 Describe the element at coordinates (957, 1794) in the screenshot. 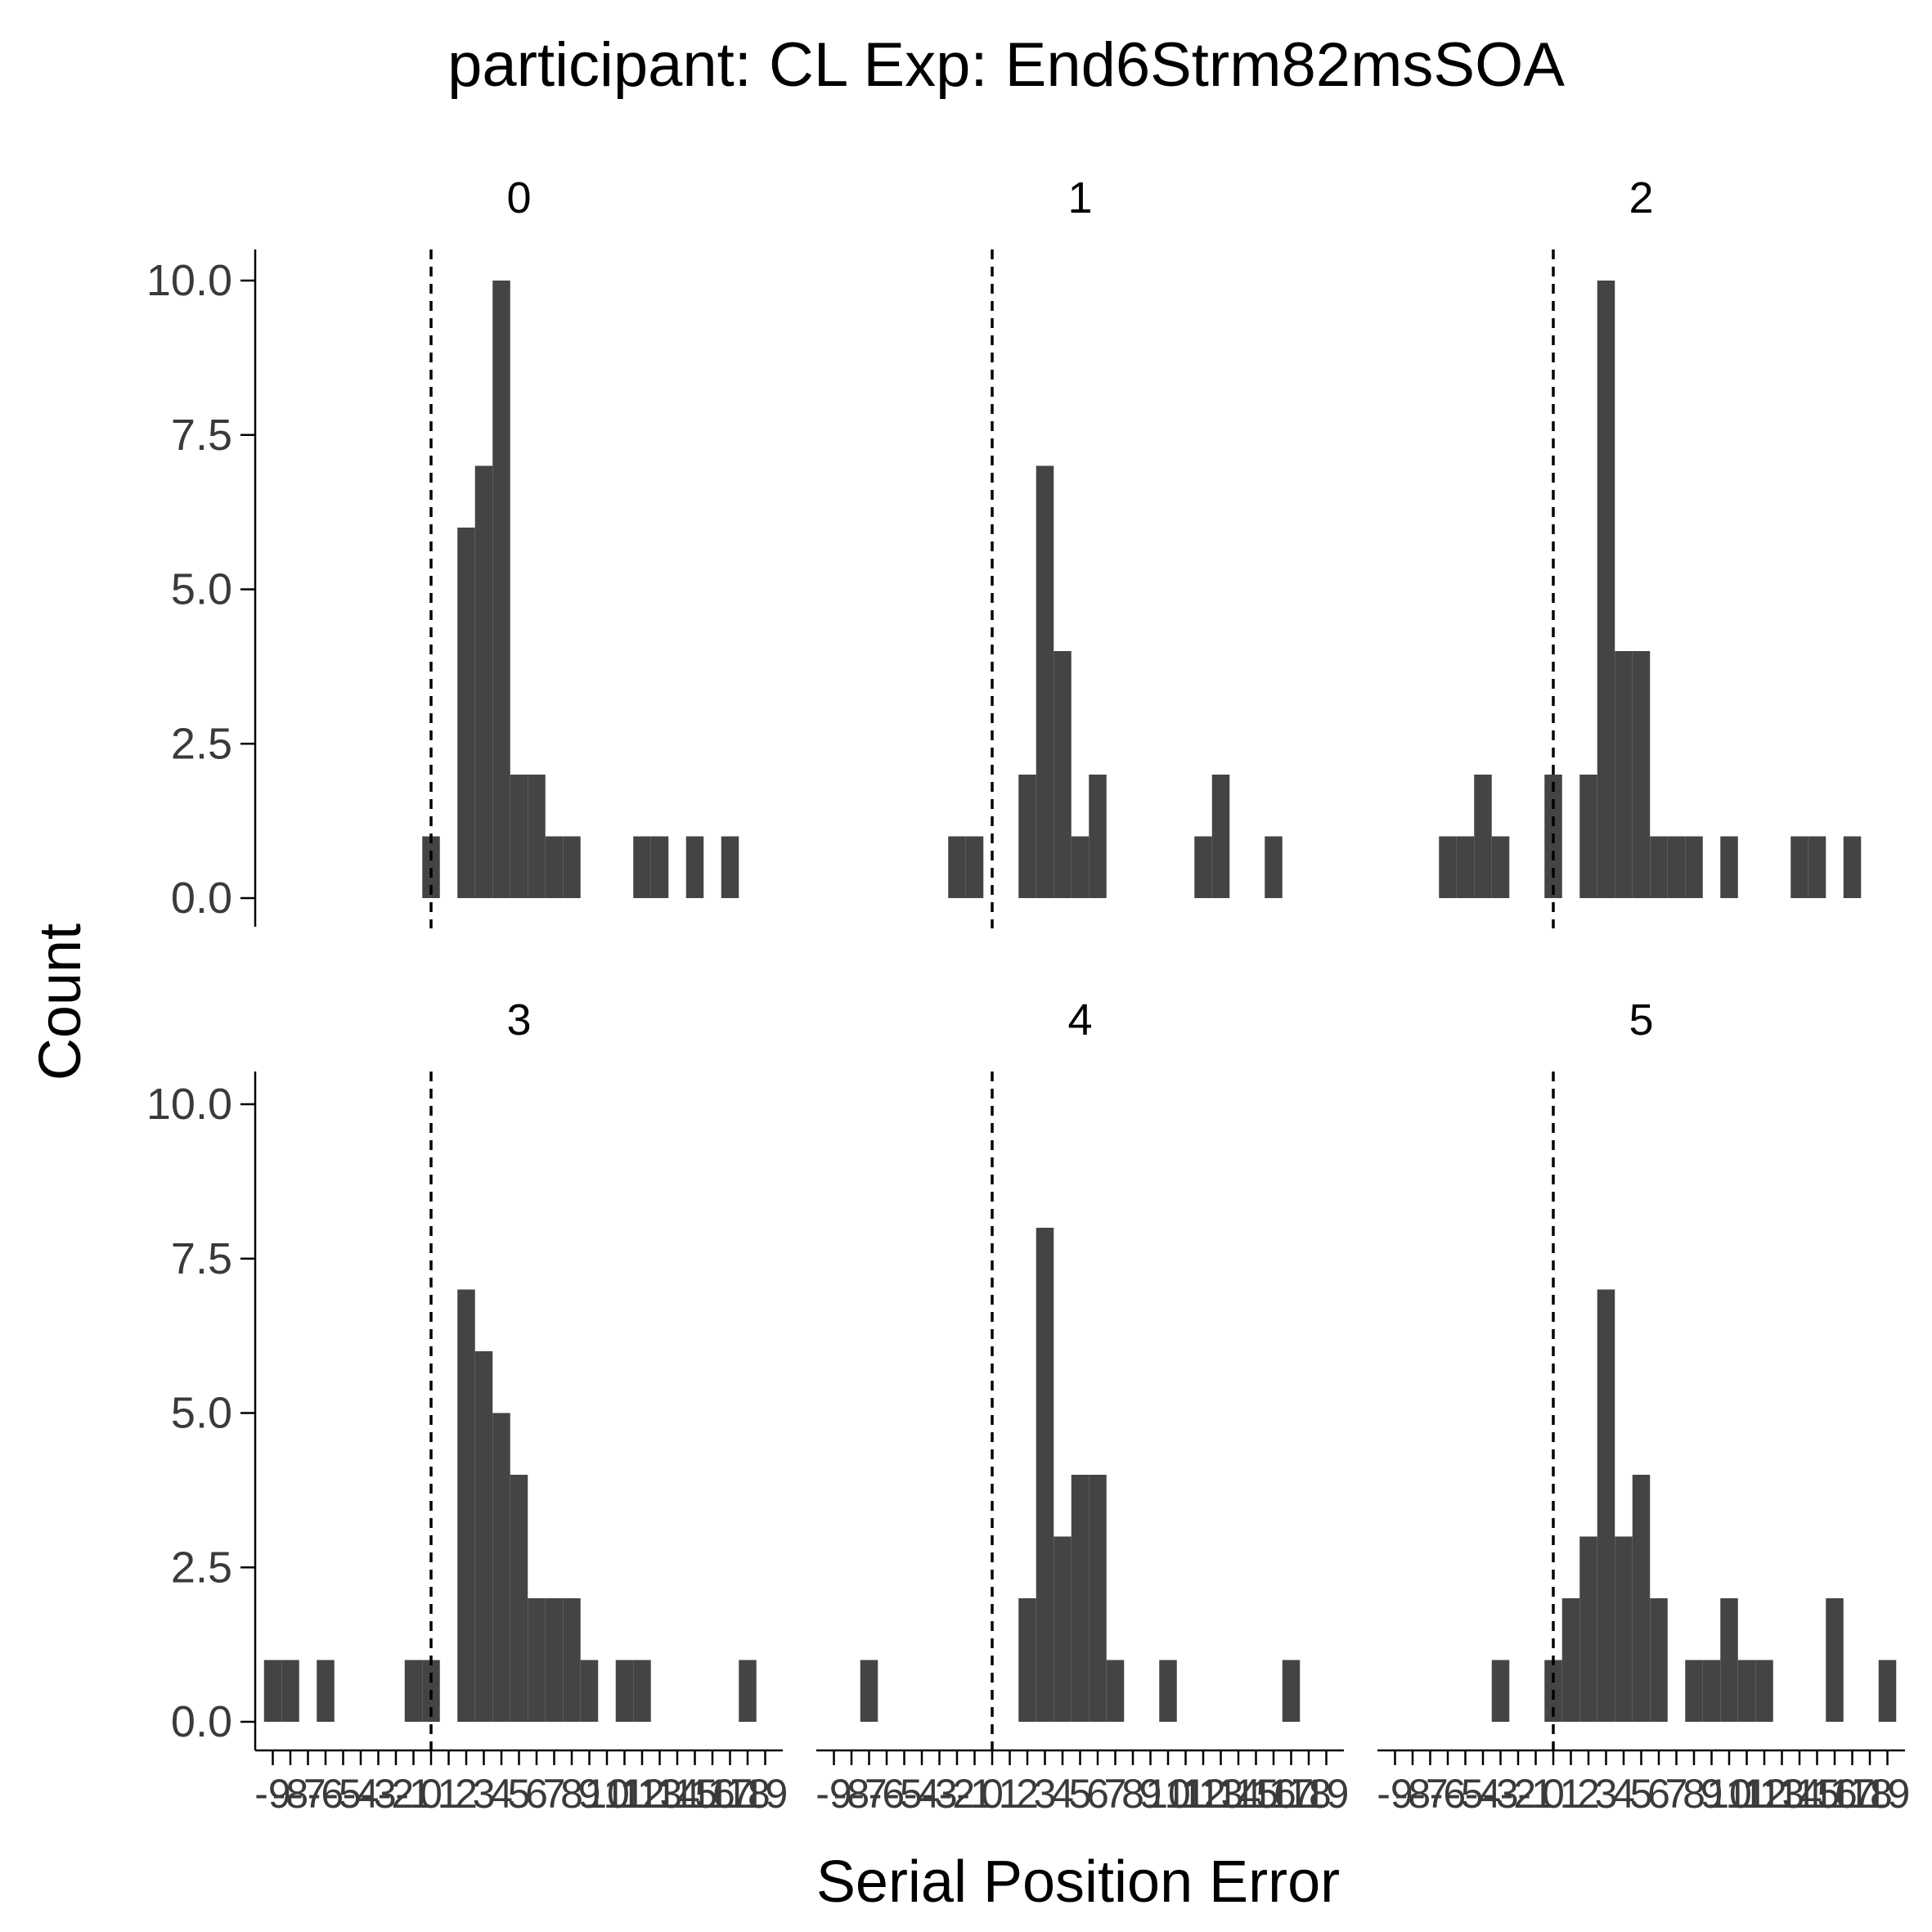

I see `x-tick-label: -2` at that location.